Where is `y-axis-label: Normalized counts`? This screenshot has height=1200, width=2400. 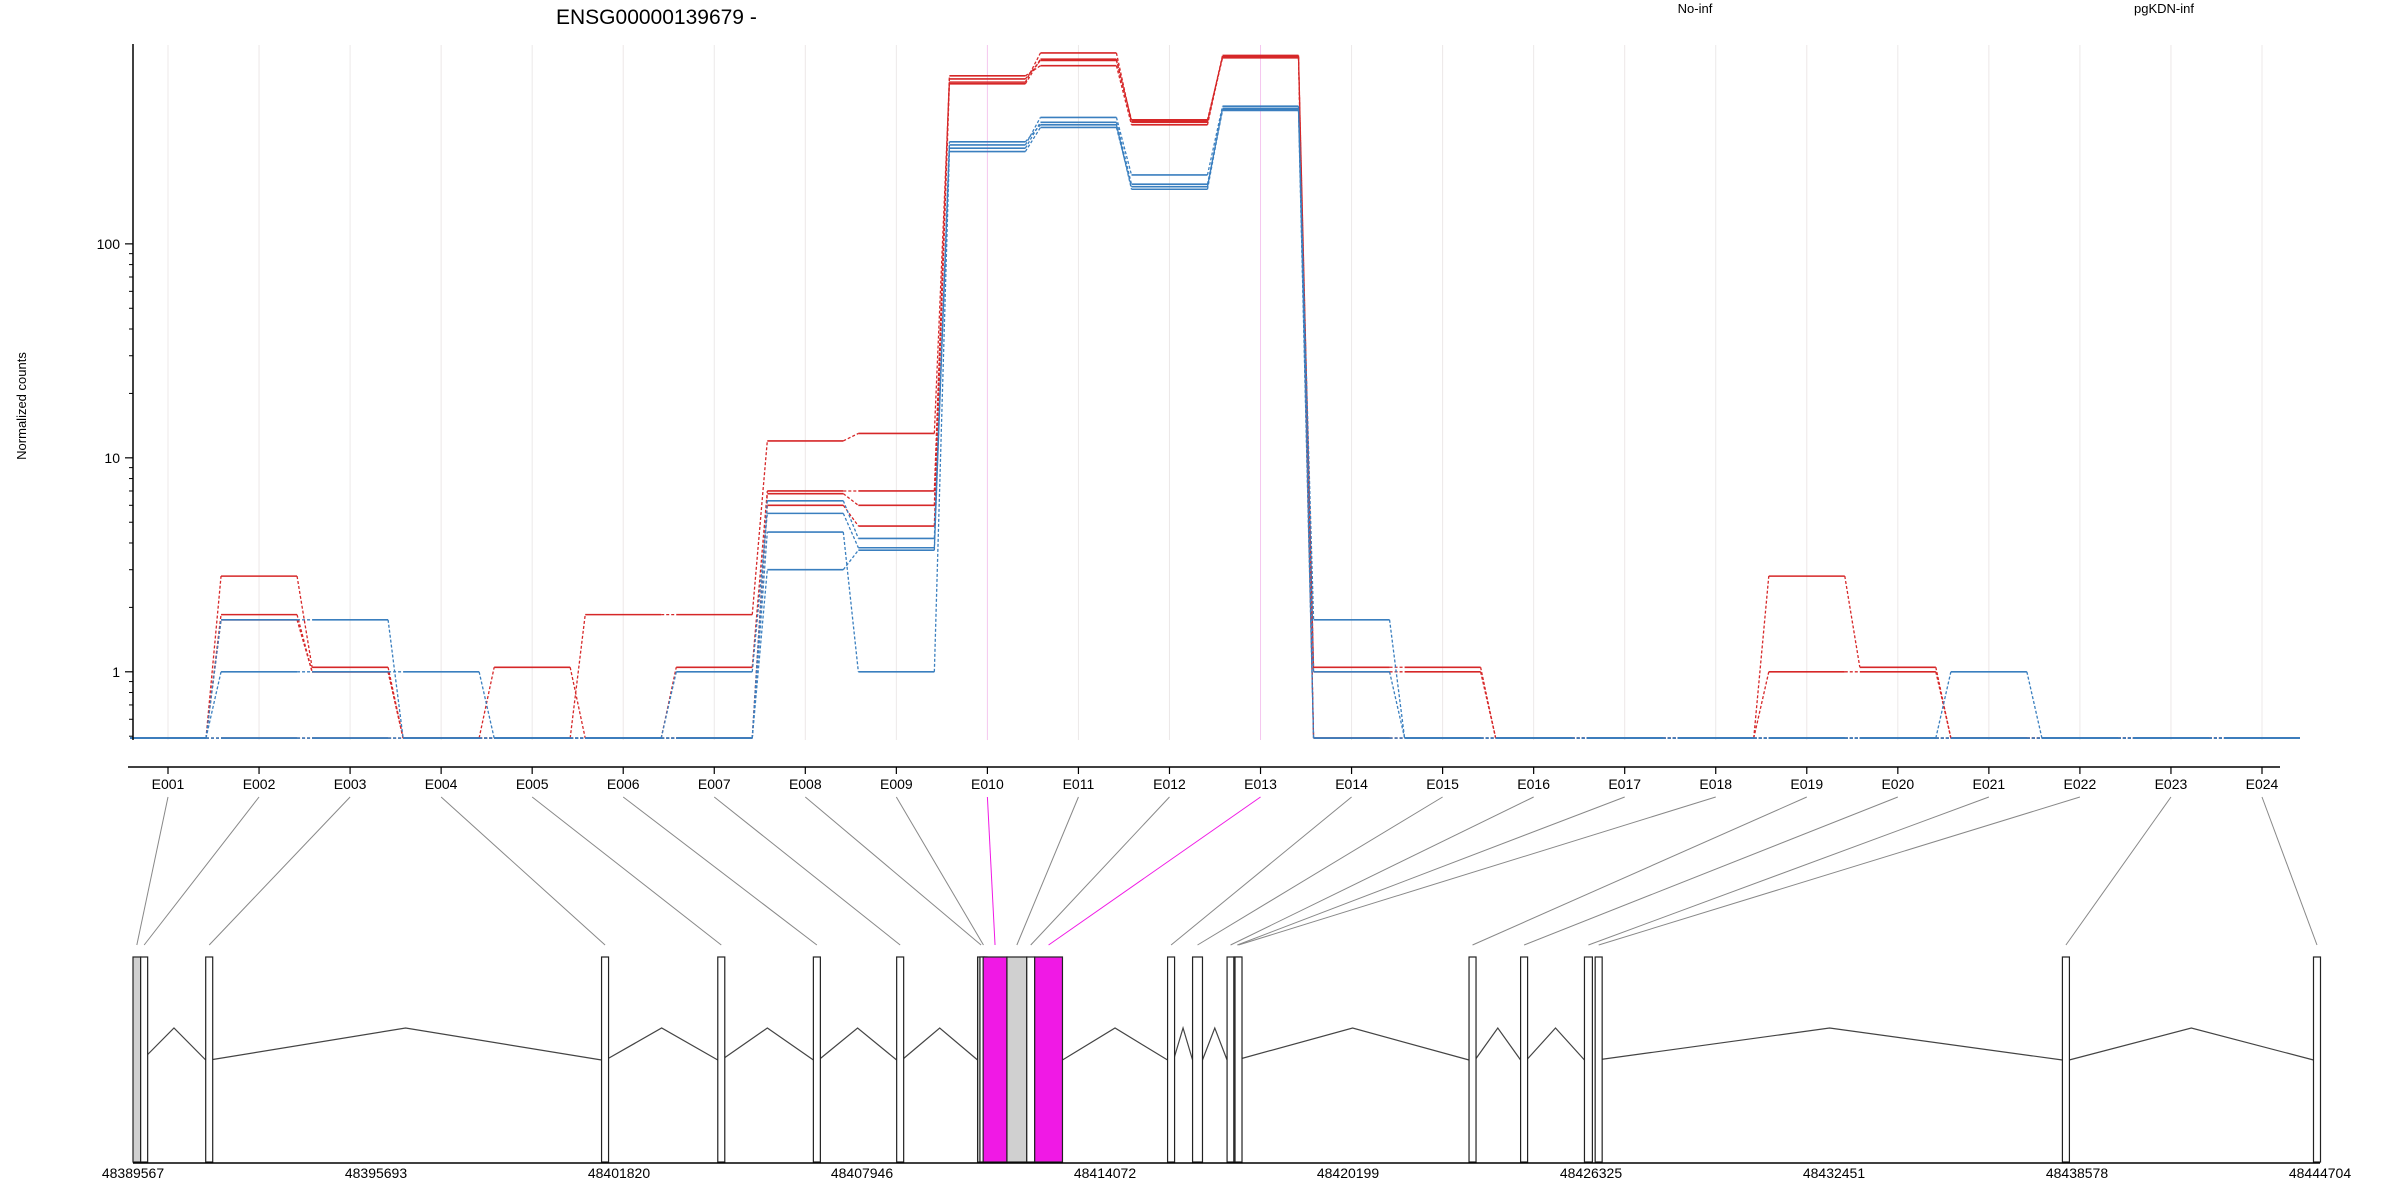 y-axis-label: Normalized counts is located at coordinates (21, 406).